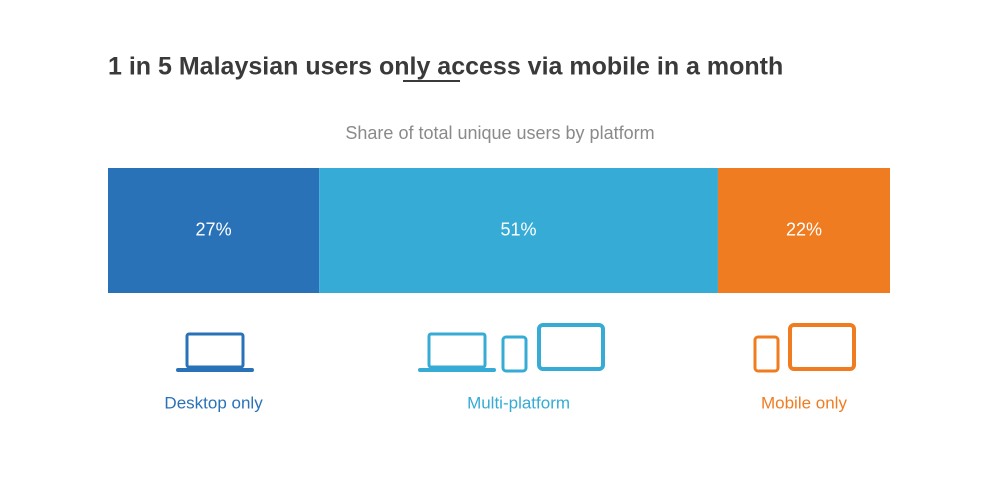 The height and width of the screenshot is (497, 1000). Describe the element at coordinates (804, 348) in the screenshot. I see `mobile-icon` at that location.